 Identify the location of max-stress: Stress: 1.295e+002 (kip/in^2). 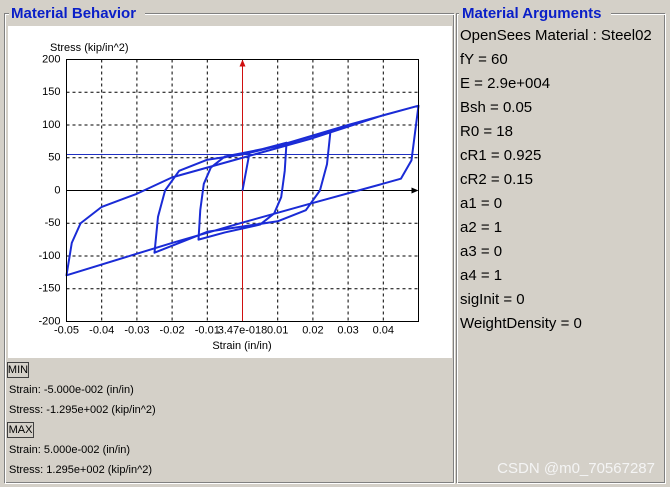
(80, 470).